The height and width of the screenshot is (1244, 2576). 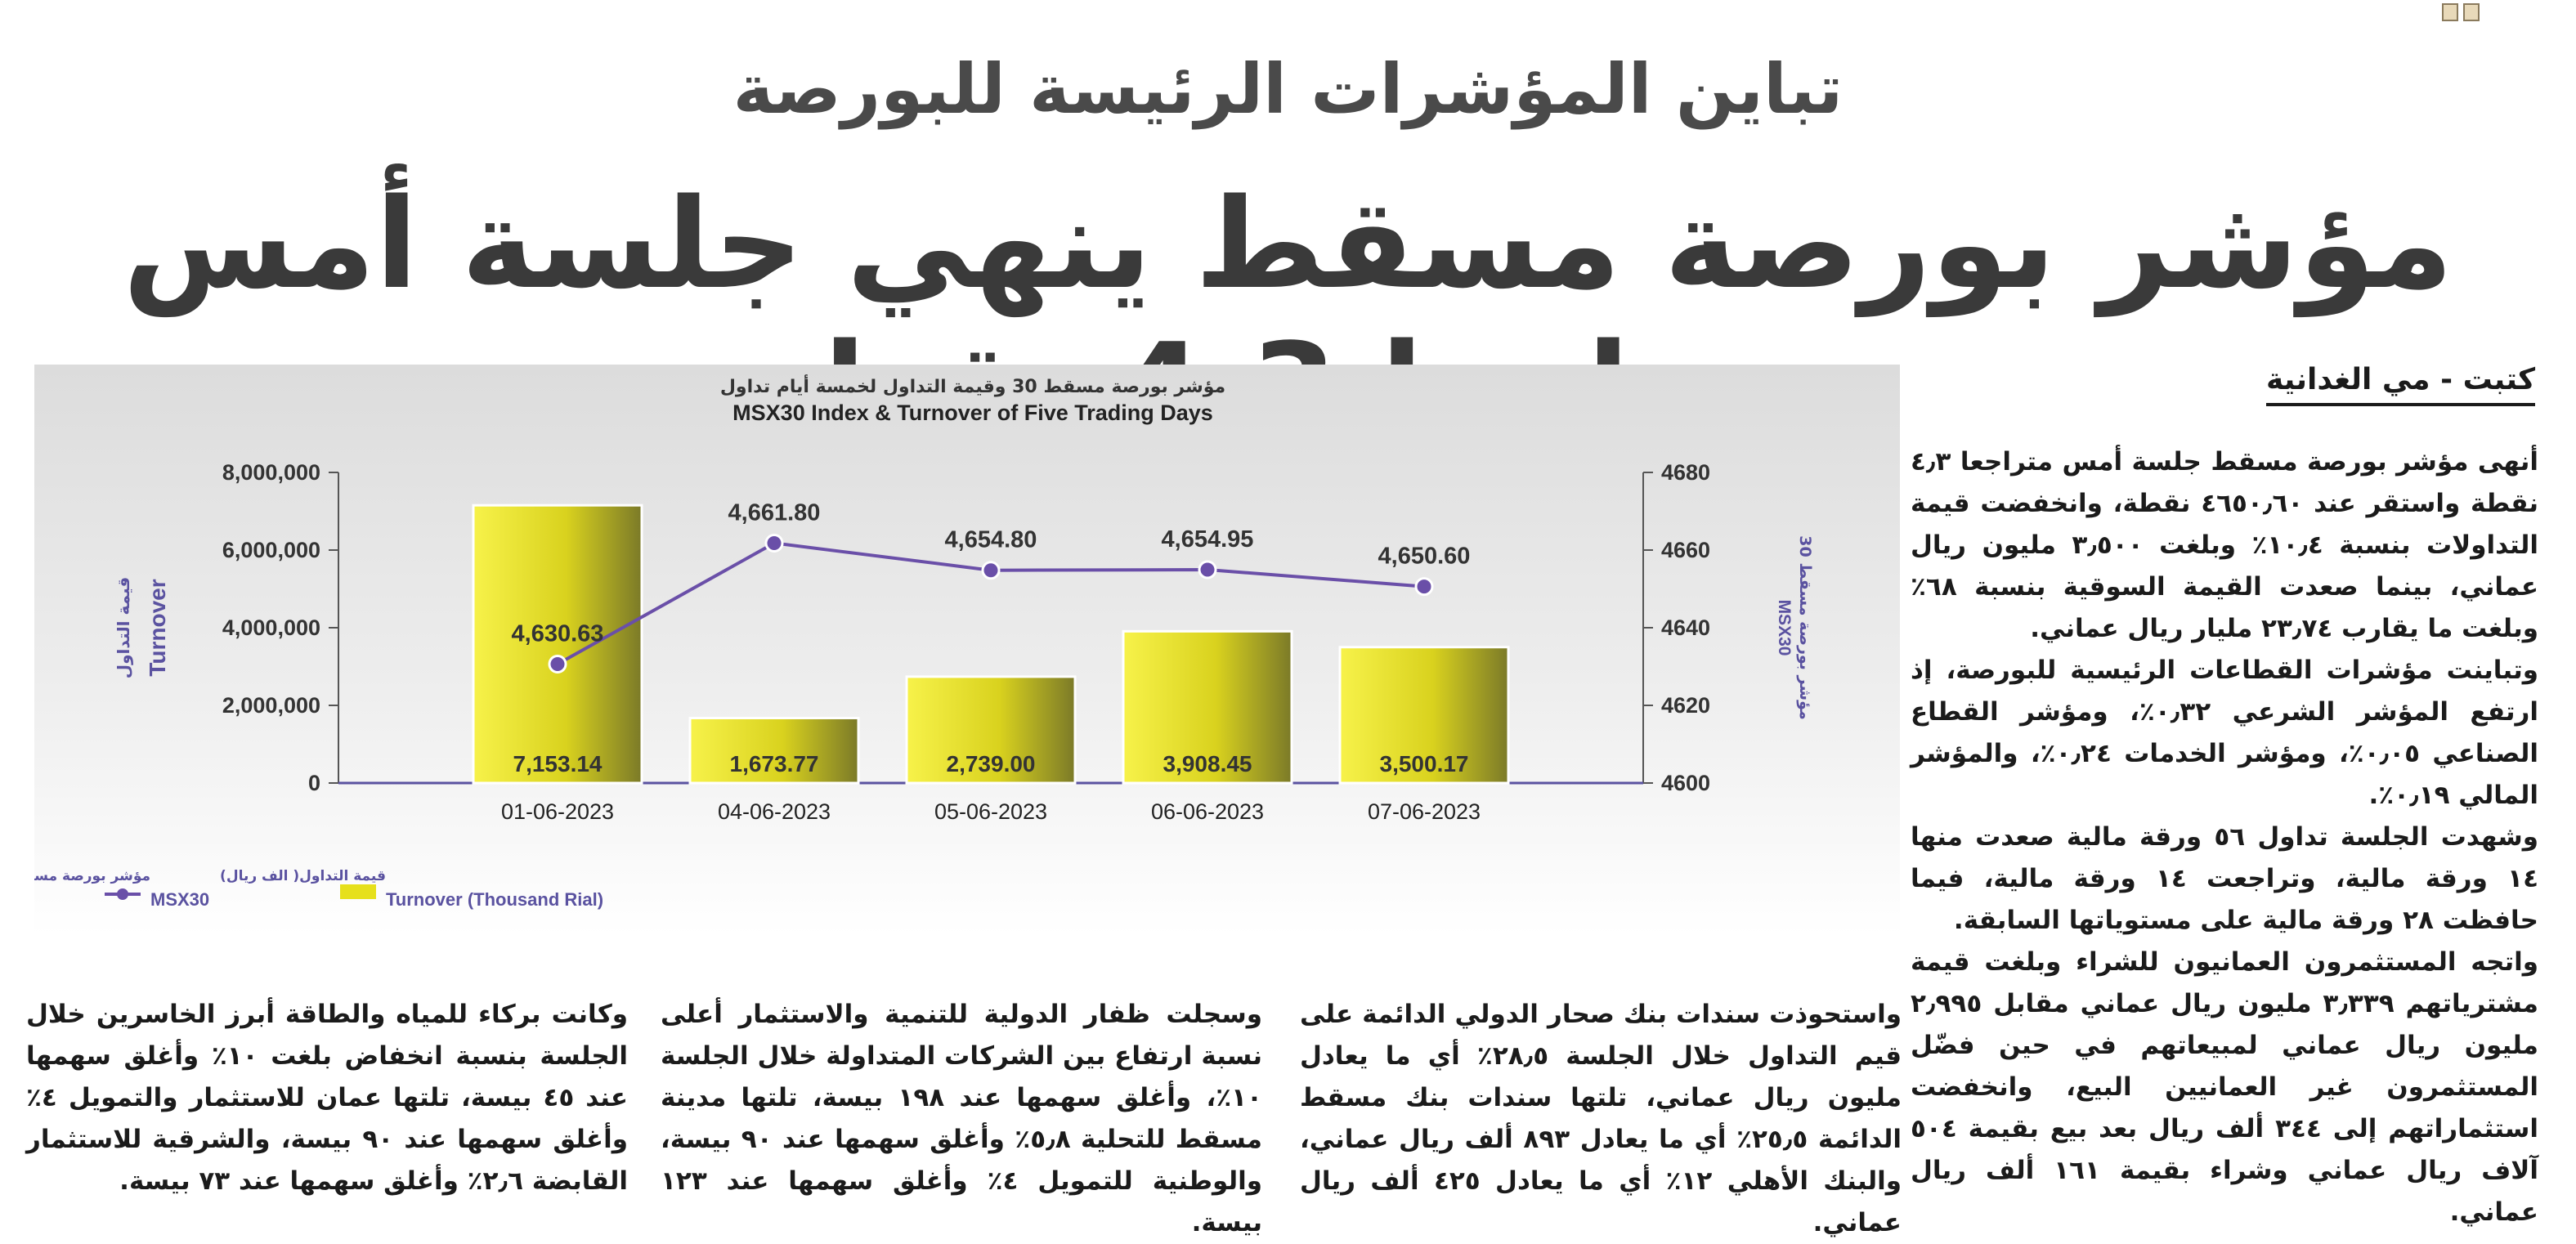 What do you see at coordinates (122, 894) in the screenshot?
I see `legend-msx30-swatch-marker` at bounding box center [122, 894].